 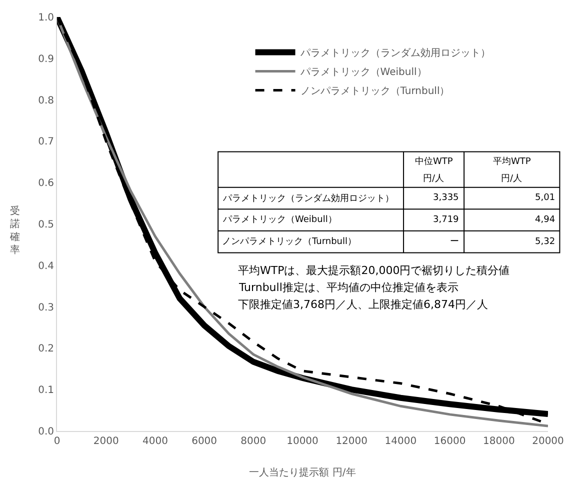 What do you see at coordinates (253, 441) in the screenshot?
I see `x-tick-label: 8000` at bounding box center [253, 441].